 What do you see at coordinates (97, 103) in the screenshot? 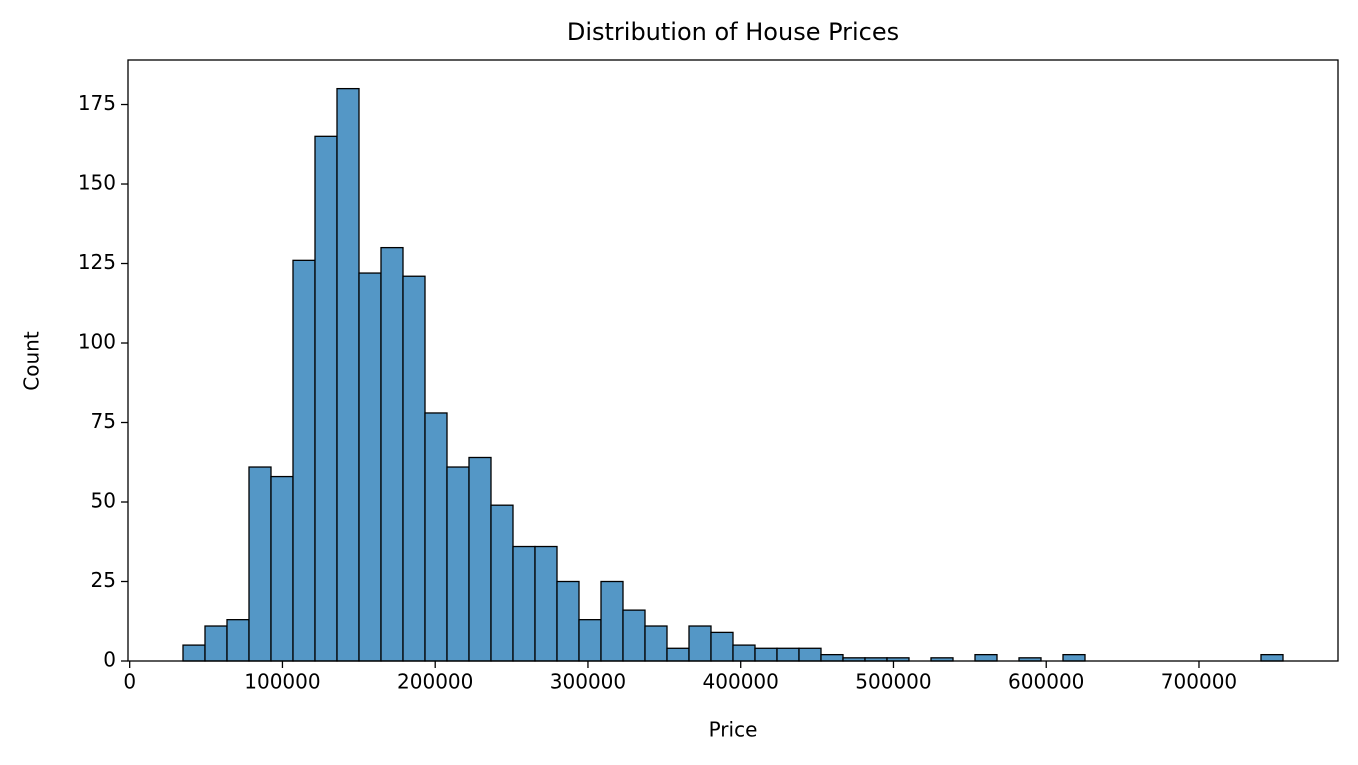
I see `y-tick-label: 175` at bounding box center [97, 103].